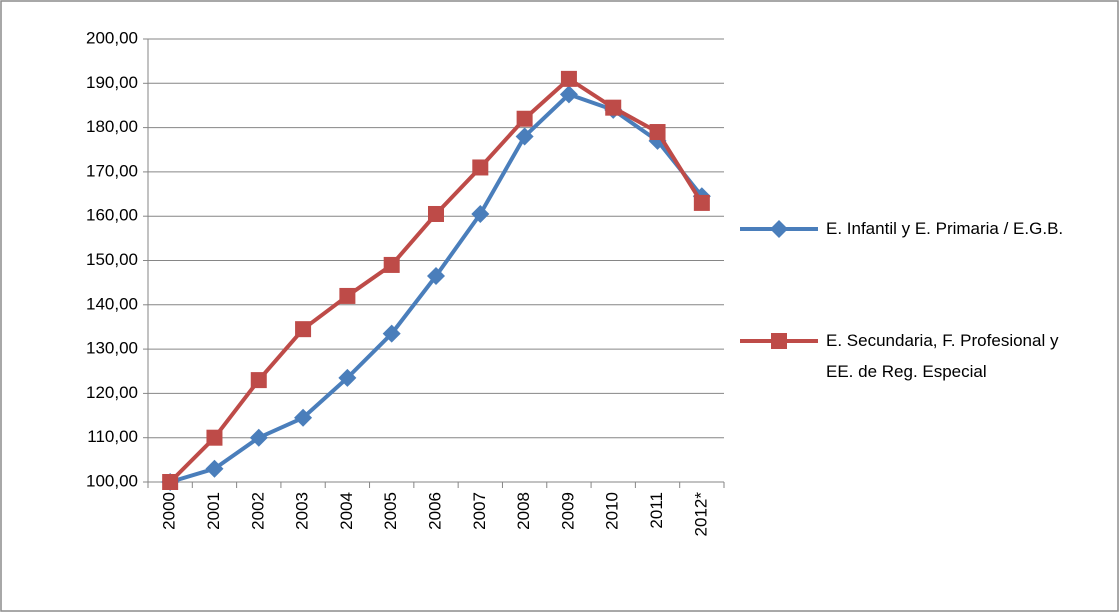 This screenshot has height=613, width=1120. Describe the element at coordinates (700, 514) in the screenshot. I see `x-tick-label: 2012*` at that location.